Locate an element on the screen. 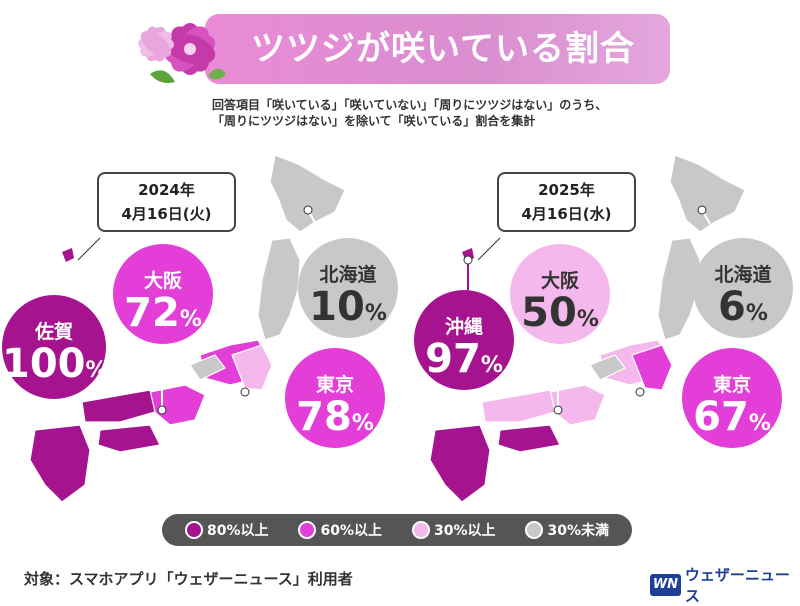  callout-value: 100% is located at coordinates (55, 364).